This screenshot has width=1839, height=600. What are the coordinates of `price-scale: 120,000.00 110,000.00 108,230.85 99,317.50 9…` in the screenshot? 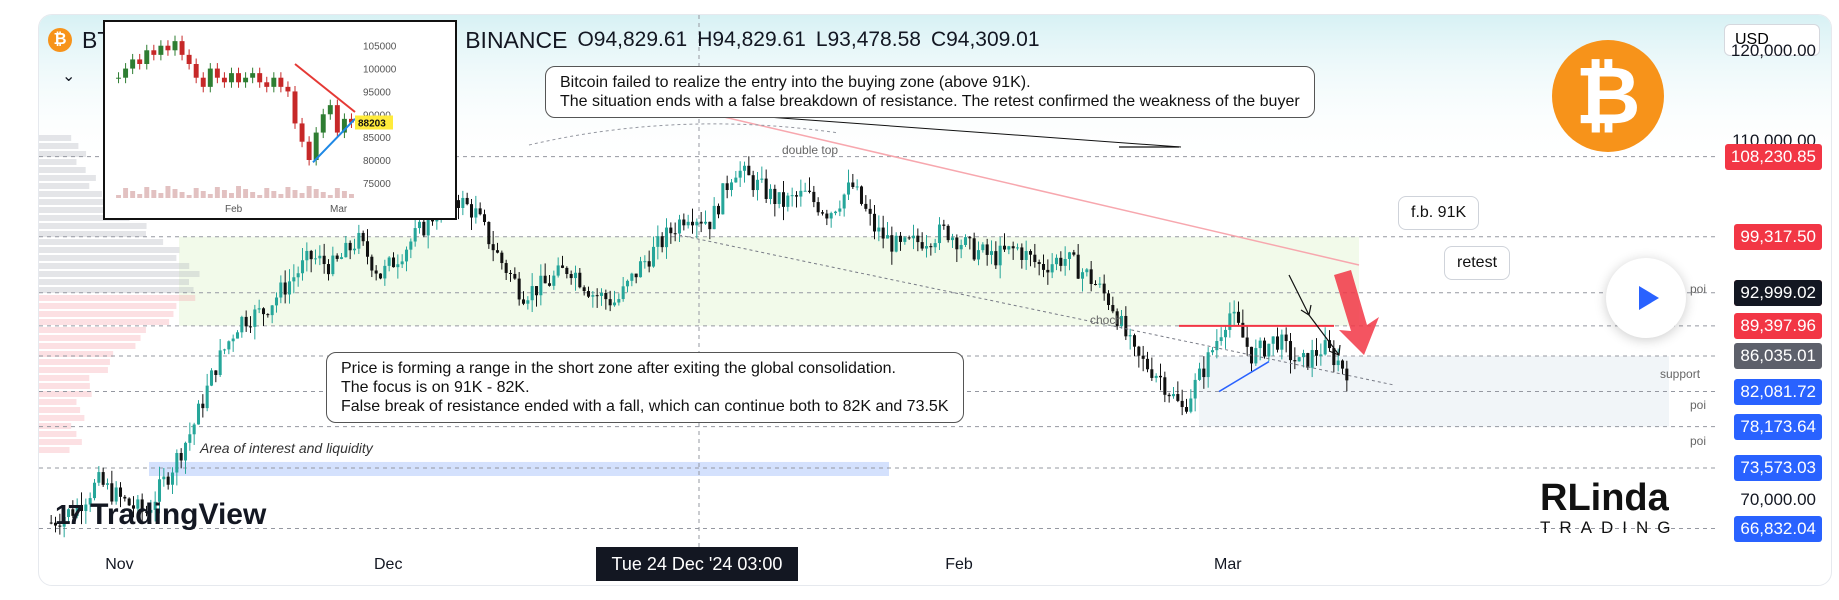 It's located at (1774, 279).